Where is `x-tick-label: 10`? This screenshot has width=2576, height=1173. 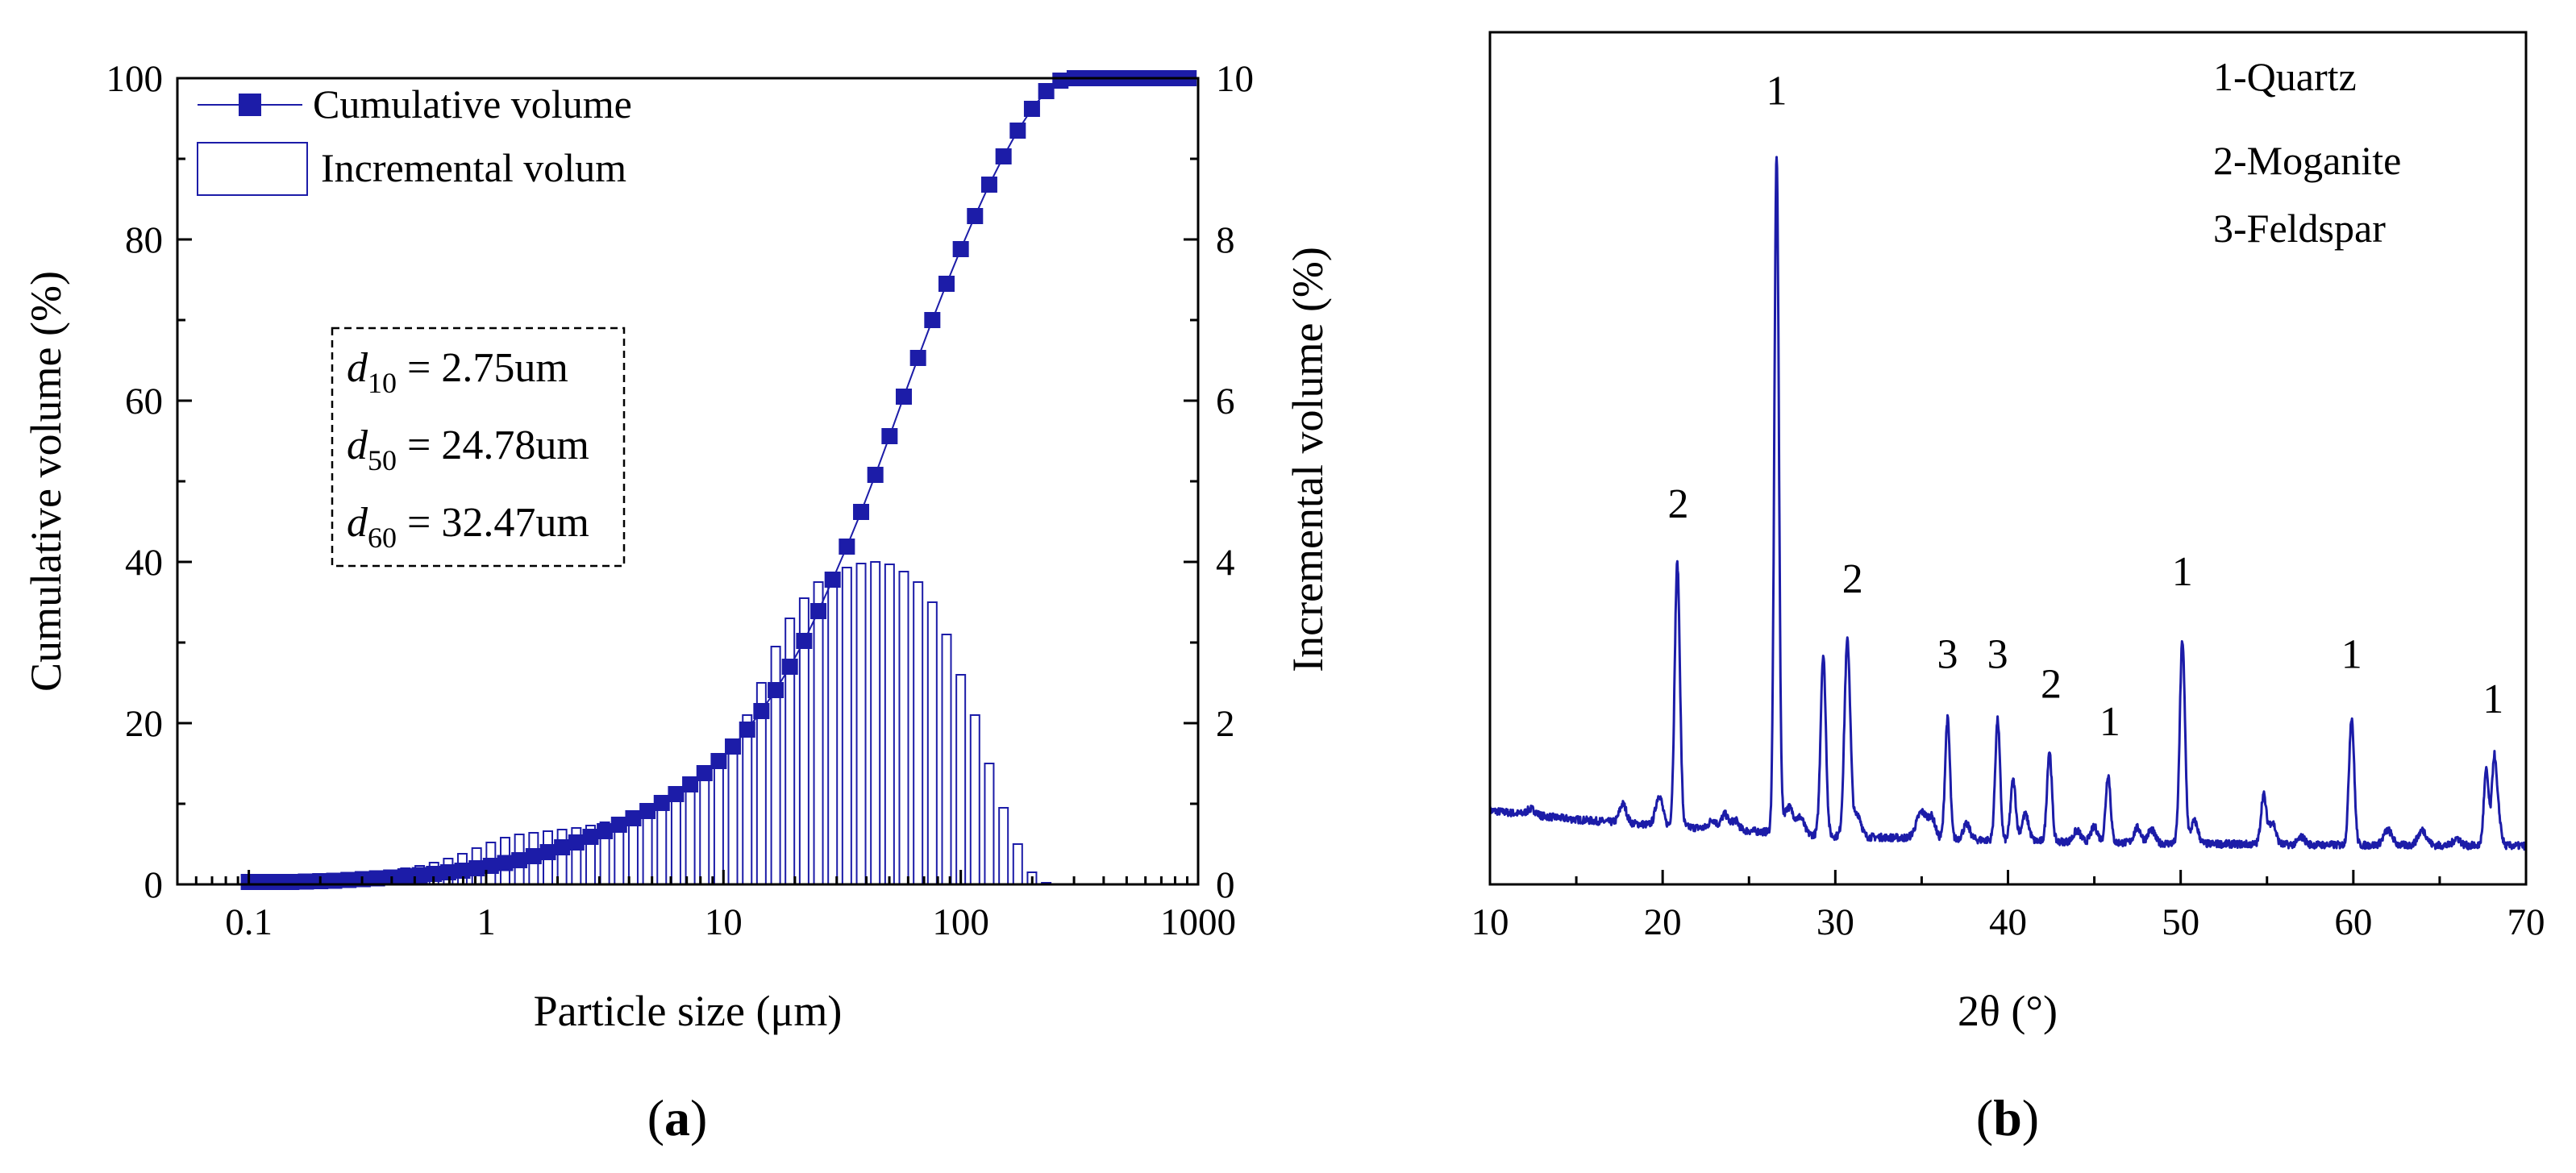 x-tick-label: 10 is located at coordinates (724, 922).